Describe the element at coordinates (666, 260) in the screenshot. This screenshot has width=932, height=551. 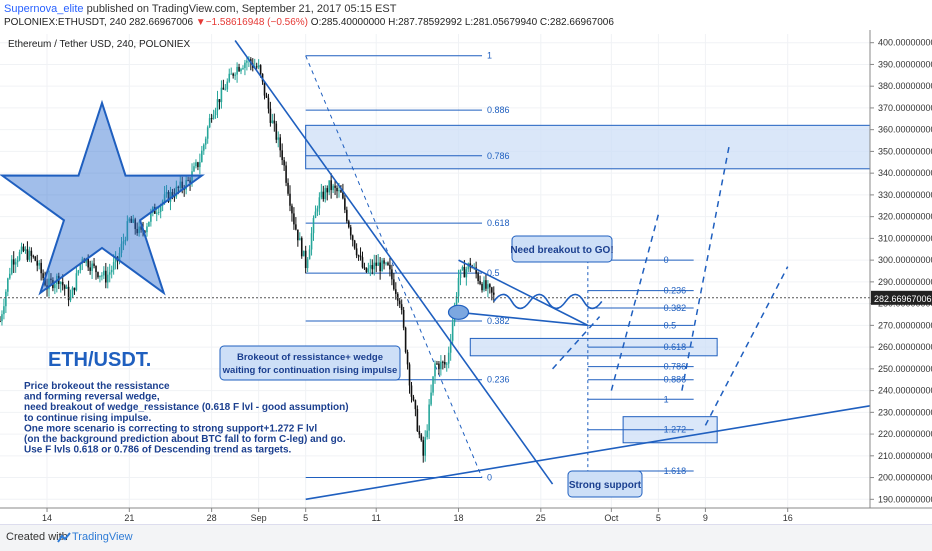
I see `fib-ext-label: 0` at that location.